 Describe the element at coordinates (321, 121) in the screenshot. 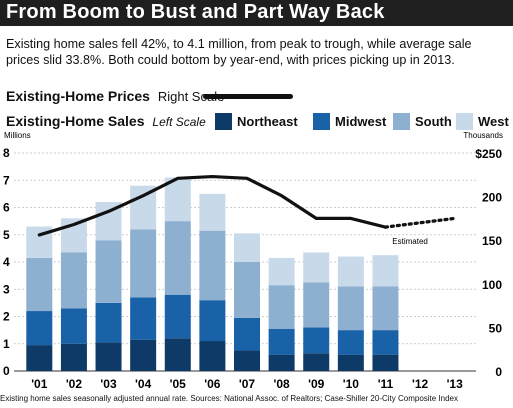

I see `legend-midwest-swatch` at that location.